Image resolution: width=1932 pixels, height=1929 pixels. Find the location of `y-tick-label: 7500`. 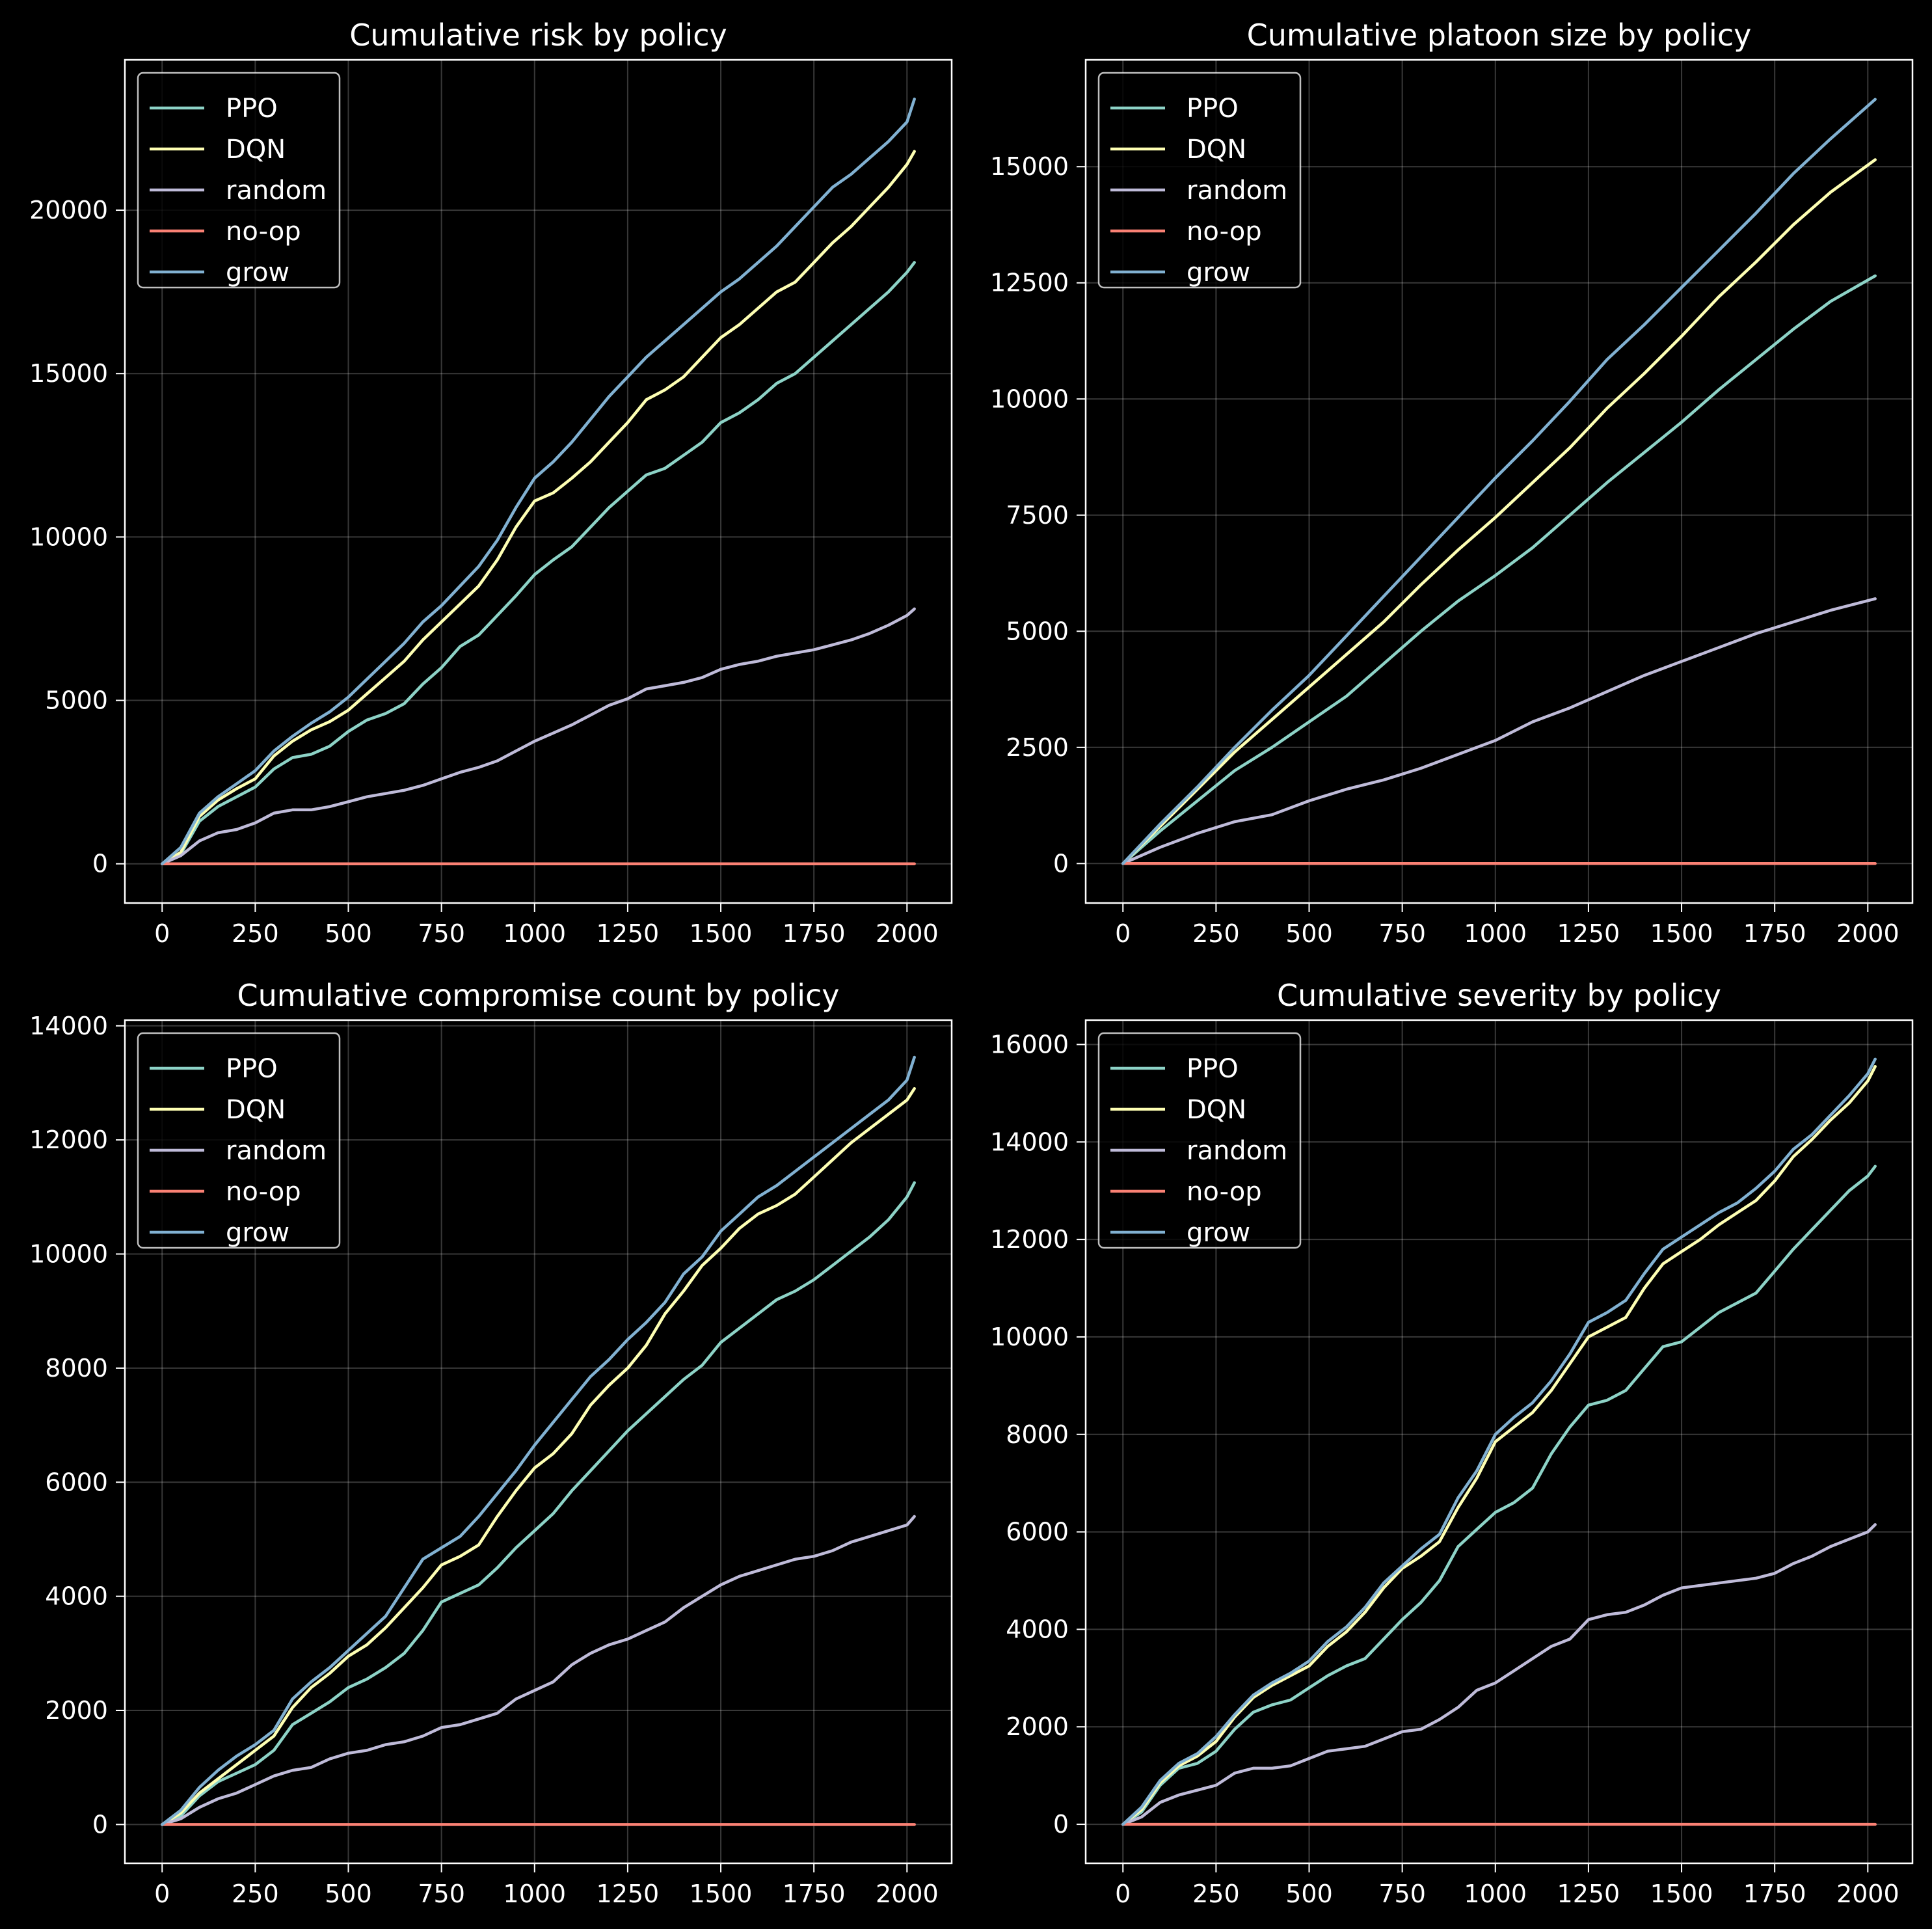

y-tick-label: 7500 is located at coordinates (1037, 515).